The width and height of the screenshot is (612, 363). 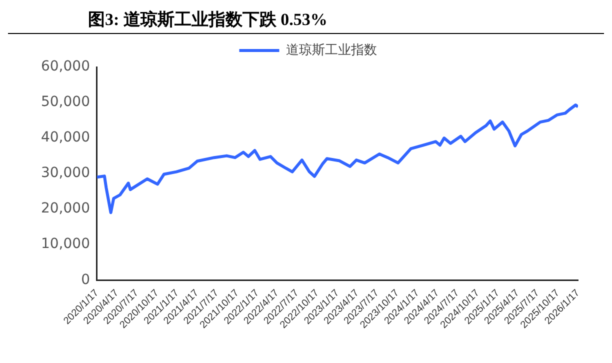 What do you see at coordinates (306, 21) in the screenshot?
I see `chart-title: 图3: 道琼斯工业指数下跌 0.53%` at bounding box center [306, 21].